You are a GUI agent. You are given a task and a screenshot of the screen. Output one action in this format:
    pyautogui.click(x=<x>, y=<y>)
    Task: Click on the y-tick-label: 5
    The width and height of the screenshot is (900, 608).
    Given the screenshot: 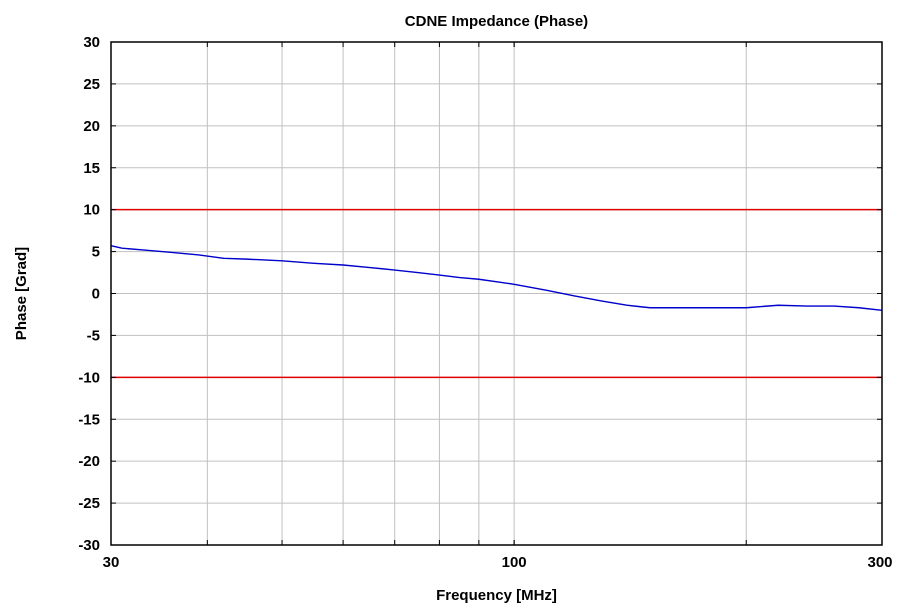 What is the action you would take?
    pyautogui.click(x=96, y=252)
    